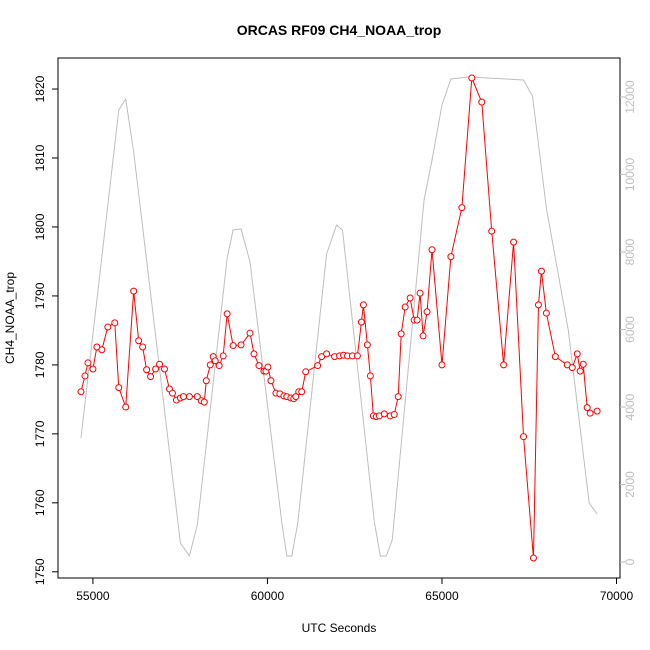  What do you see at coordinates (630, 406) in the screenshot?
I see `y2-tick-label: 4000` at bounding box center [630, 406].